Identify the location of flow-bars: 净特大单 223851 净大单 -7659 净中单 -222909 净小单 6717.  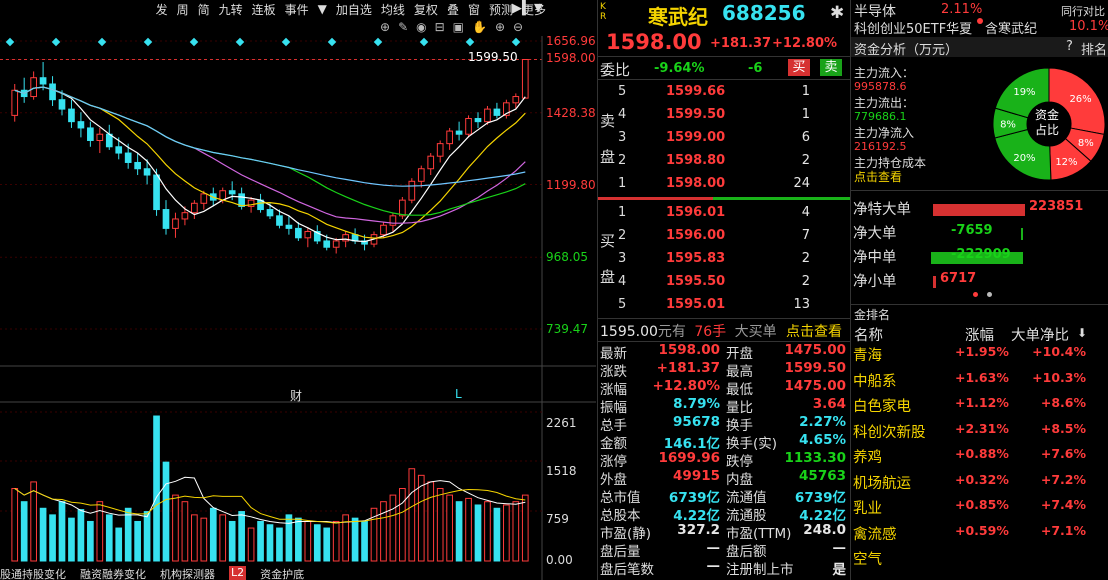
(979, 246).